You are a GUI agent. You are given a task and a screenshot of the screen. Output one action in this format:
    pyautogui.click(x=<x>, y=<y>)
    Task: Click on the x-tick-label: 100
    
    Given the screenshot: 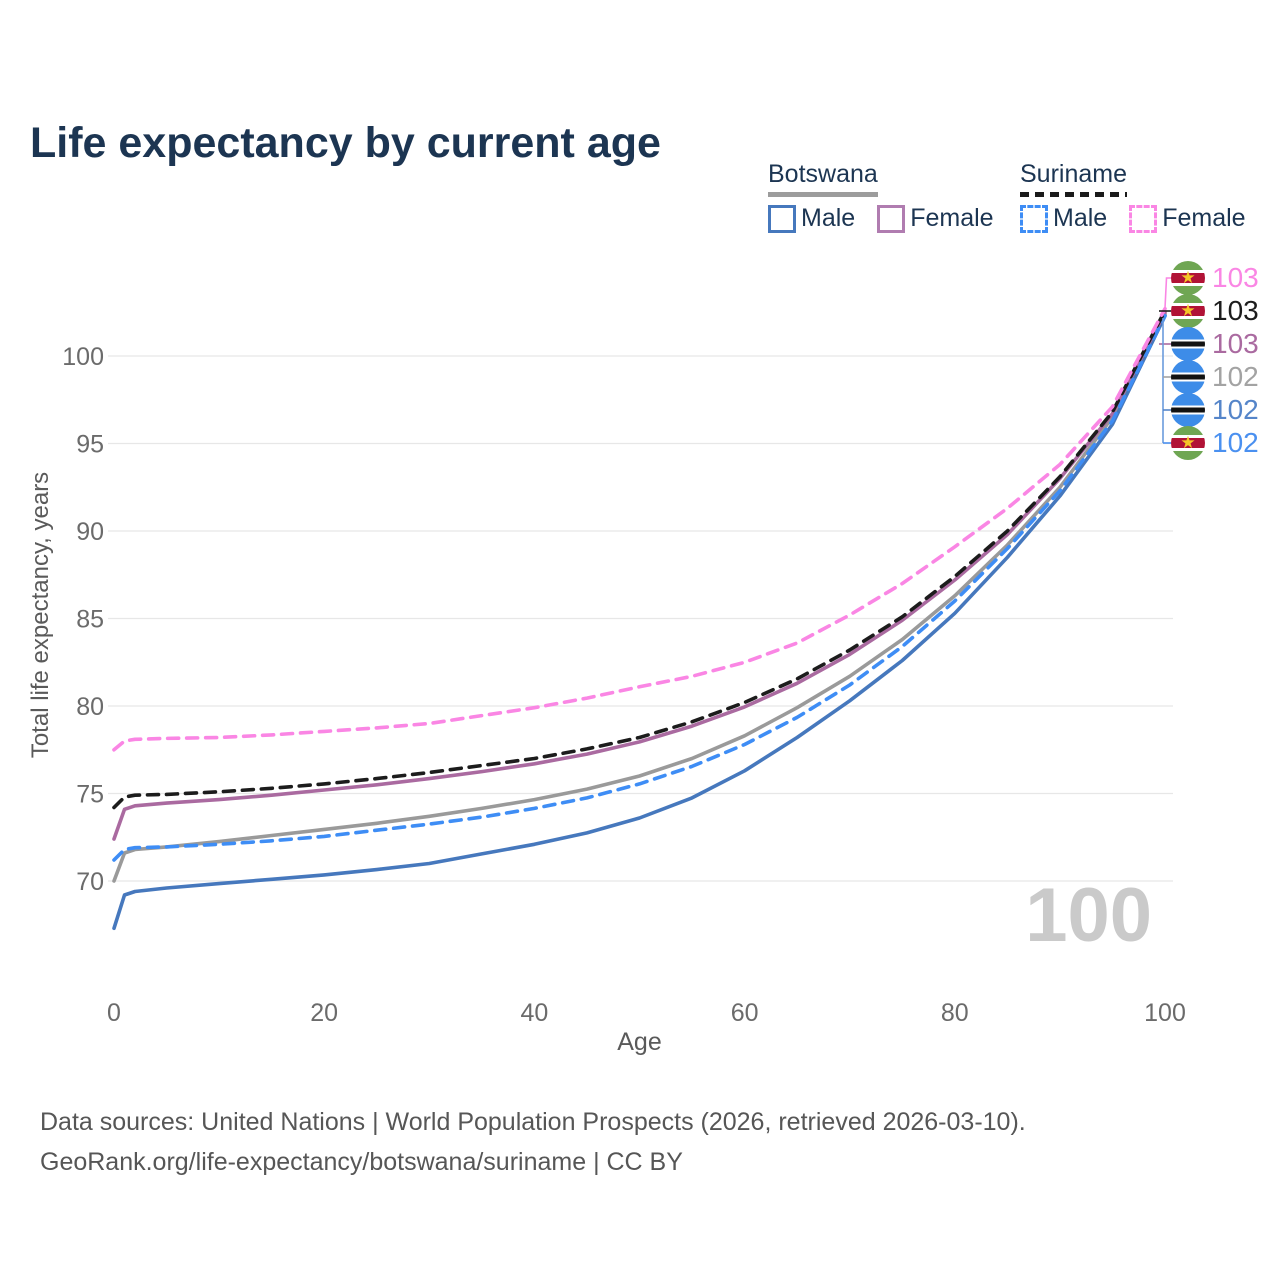 What is the action you would take?
    pyautogui.click(x=1165, y=1013)
    